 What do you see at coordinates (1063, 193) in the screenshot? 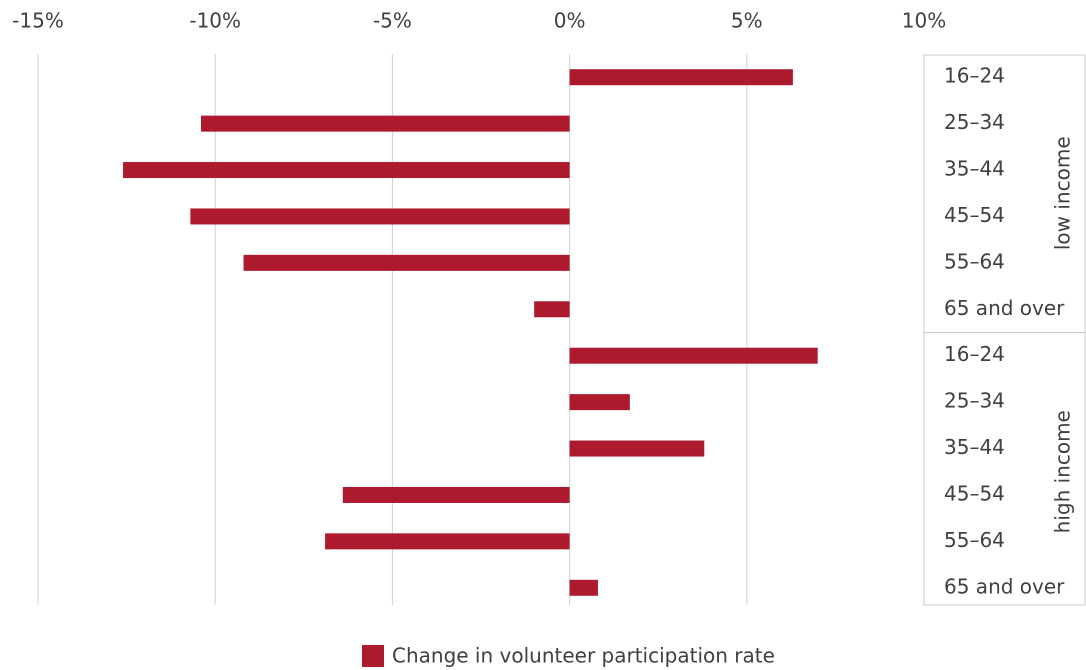
I see `group-label: low income` at bounding box center [1063, 193].